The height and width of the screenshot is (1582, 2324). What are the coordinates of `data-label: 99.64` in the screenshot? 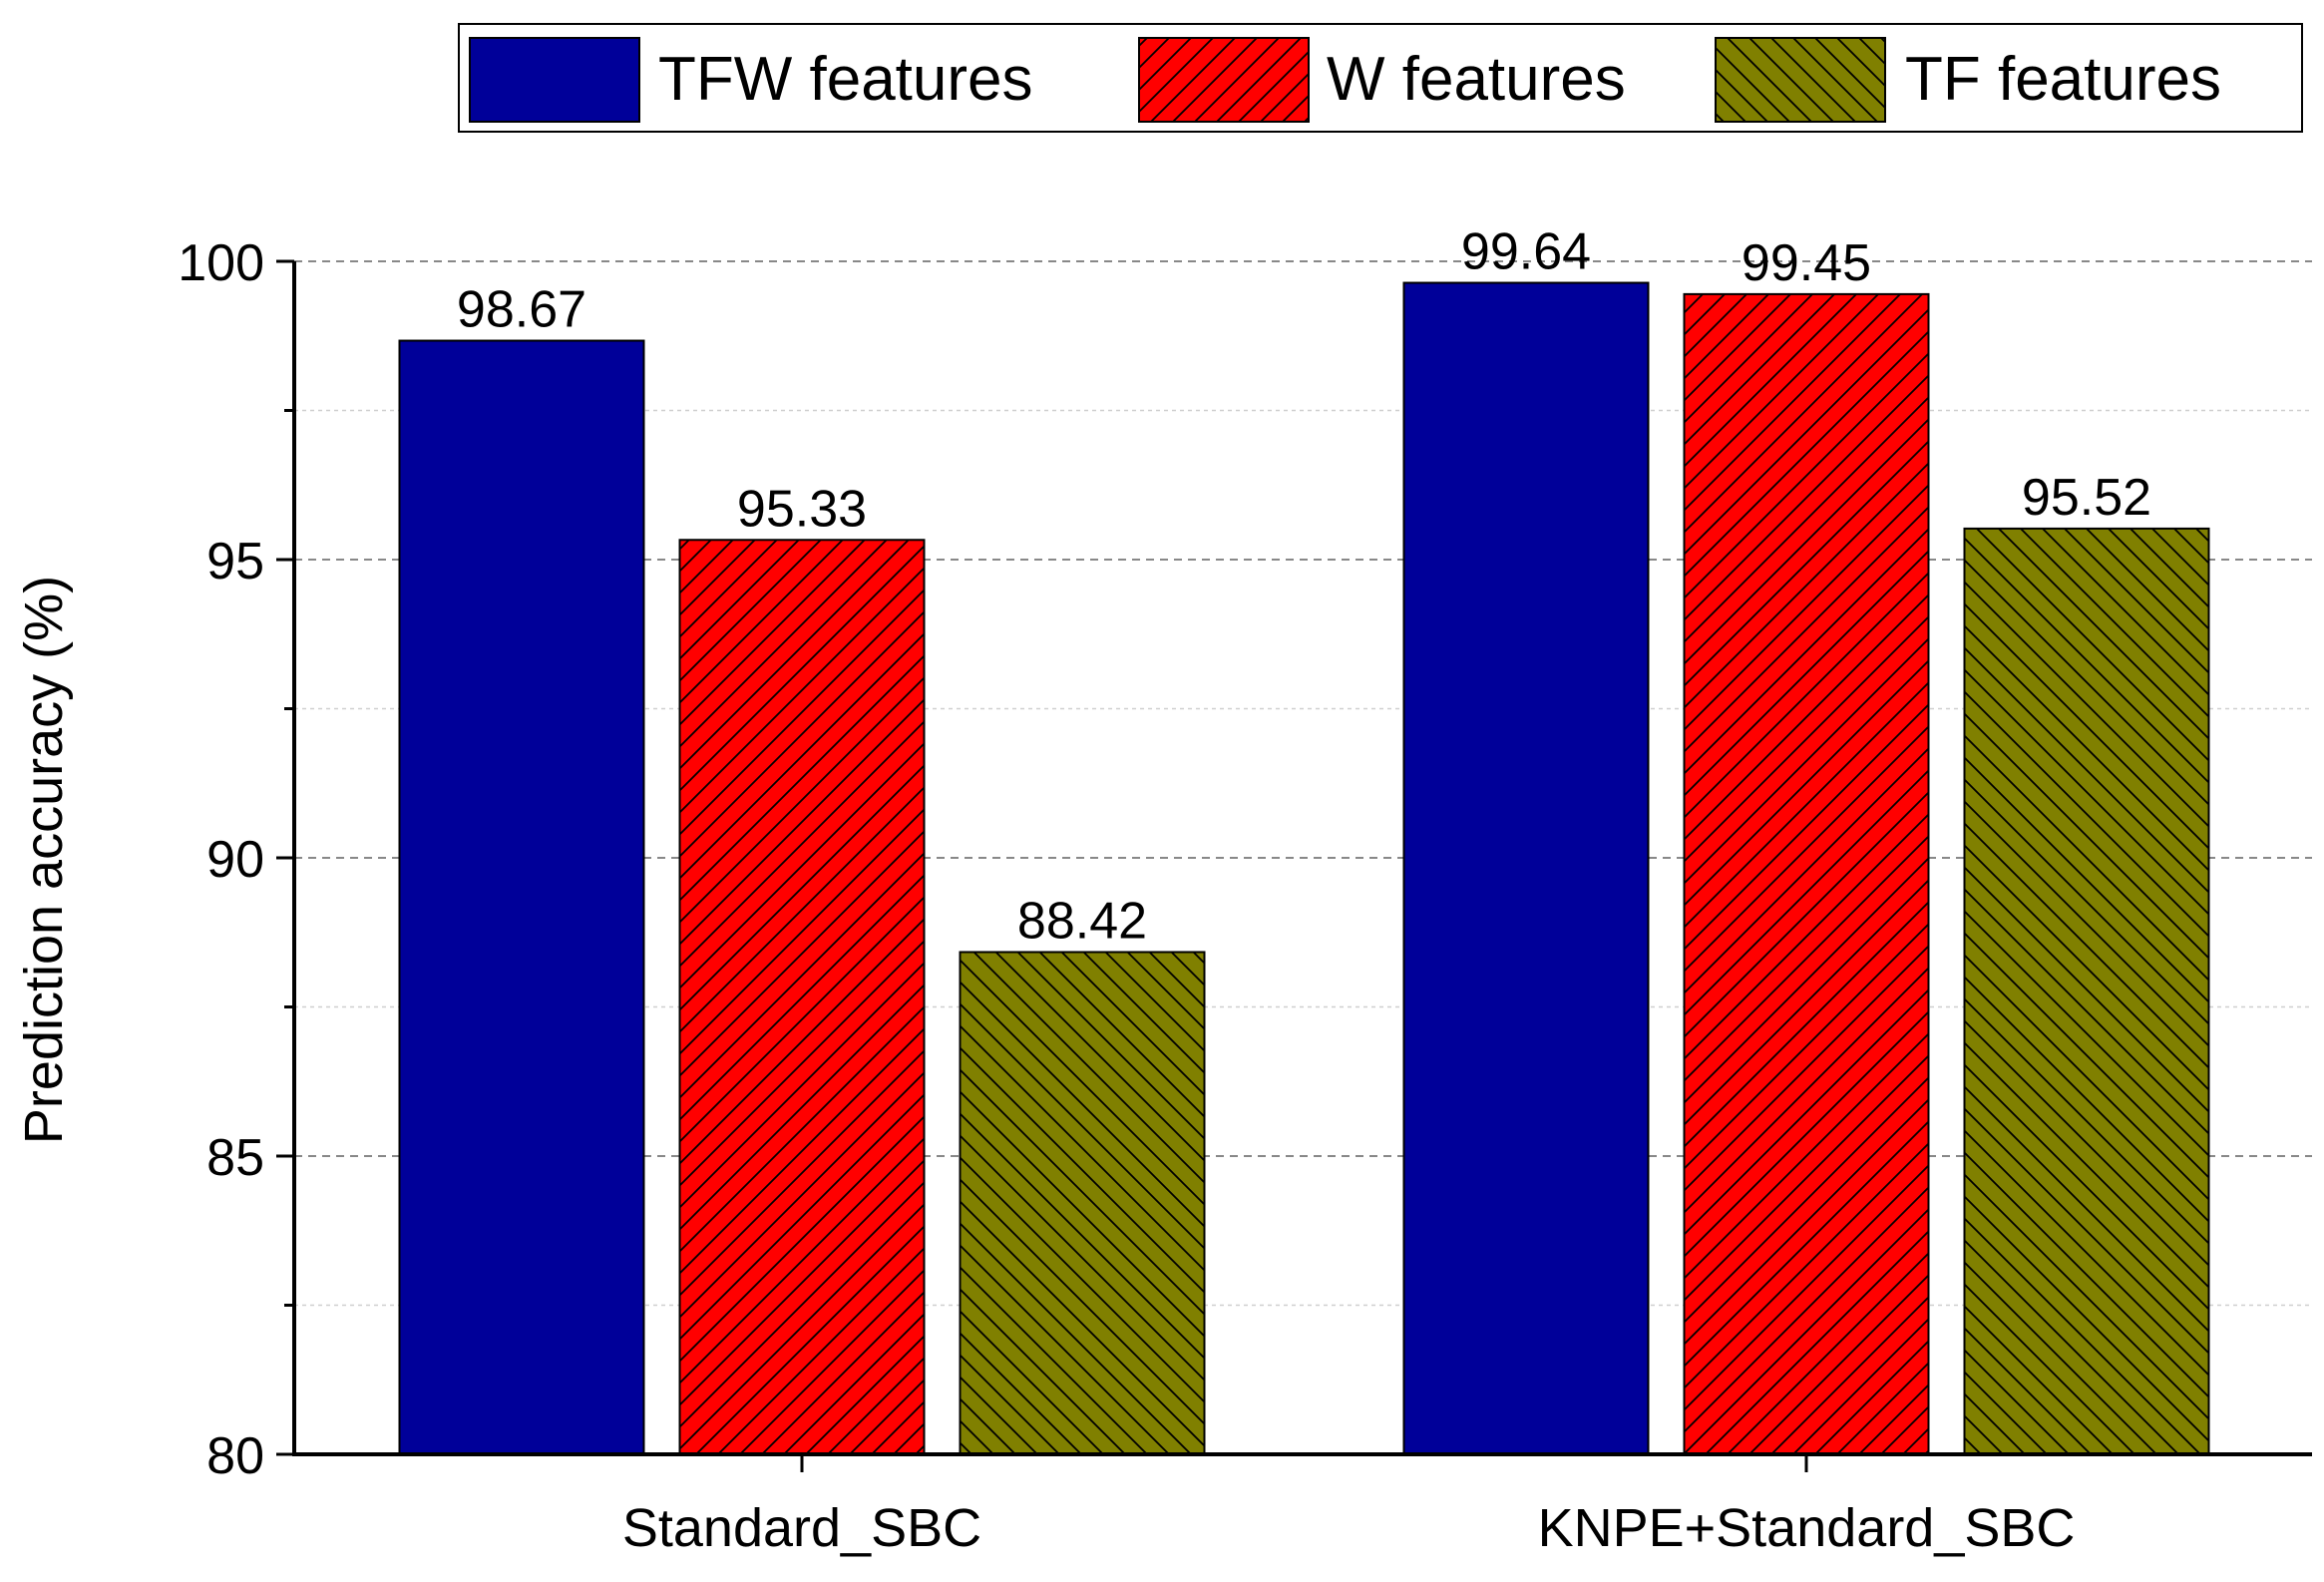 It's located at (1526, 252).